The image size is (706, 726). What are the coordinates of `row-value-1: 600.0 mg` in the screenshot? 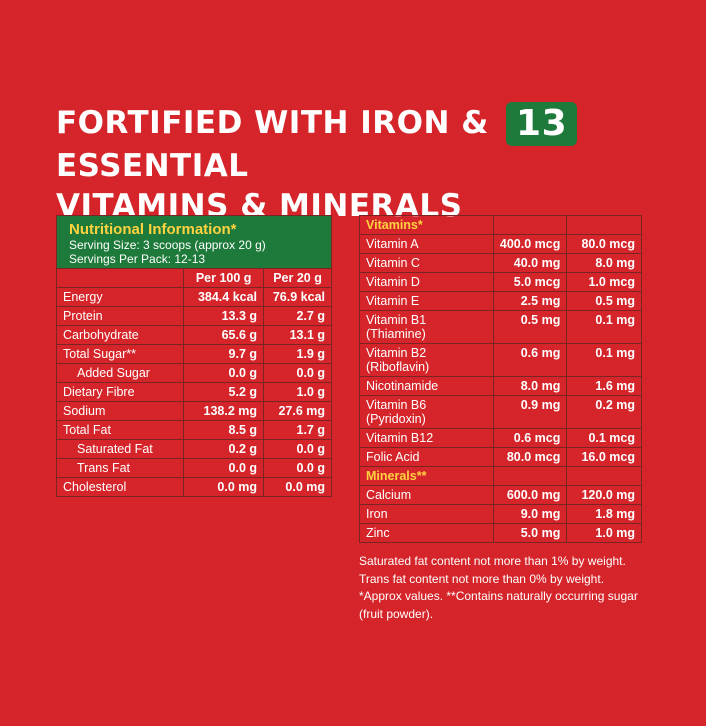 It's located at (530, 495).